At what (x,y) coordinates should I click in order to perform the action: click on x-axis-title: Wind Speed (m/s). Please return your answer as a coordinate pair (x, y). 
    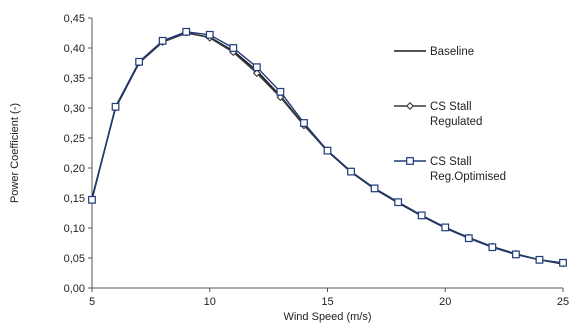
    Looking at the image, I should click on (327, 317).